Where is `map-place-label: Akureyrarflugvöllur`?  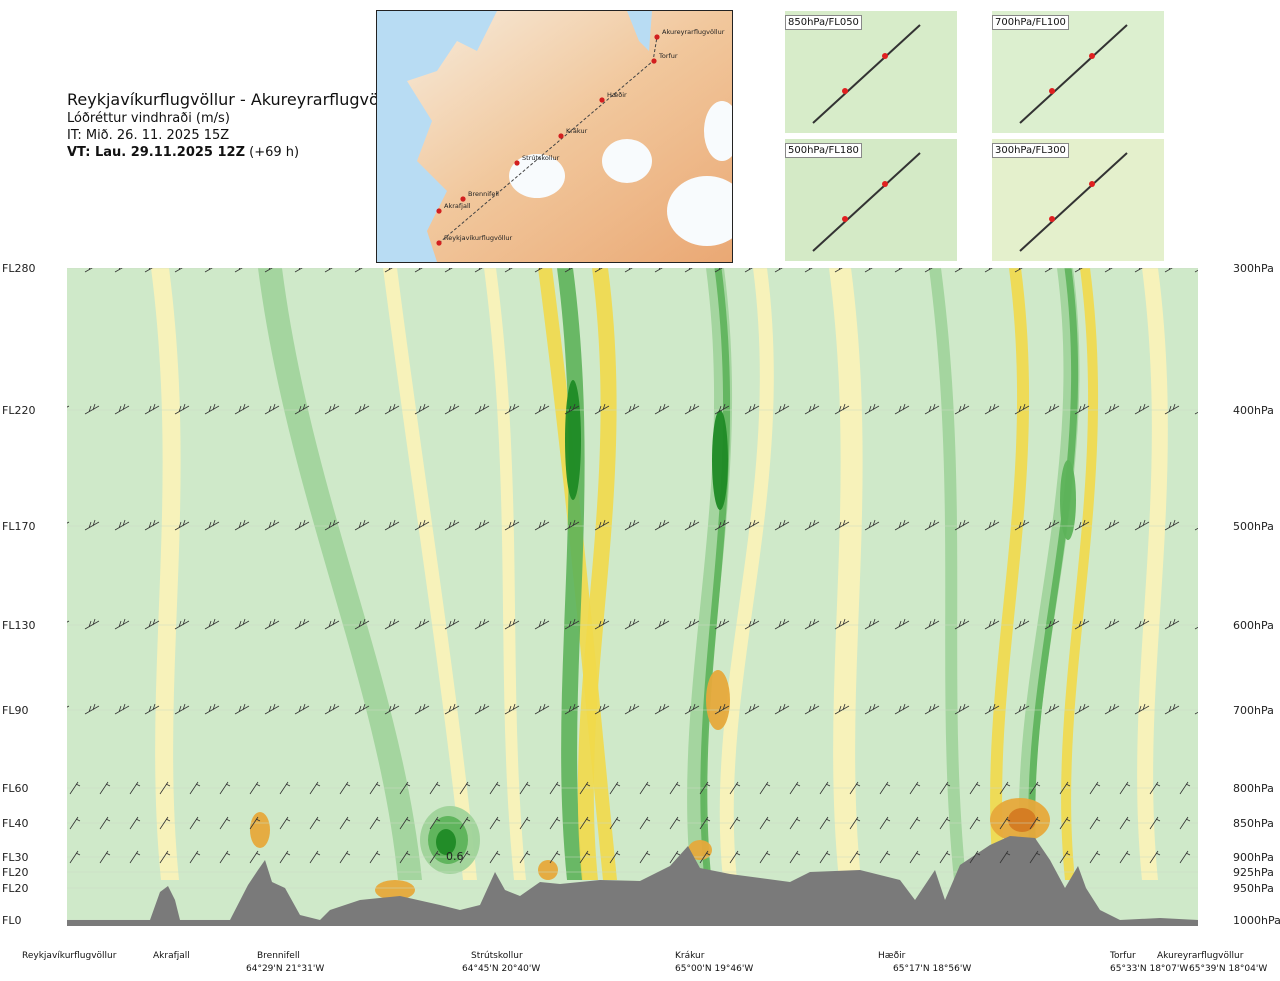
map-place-label: Akureyrarflugvöllur is located at coordinates (693, 32).